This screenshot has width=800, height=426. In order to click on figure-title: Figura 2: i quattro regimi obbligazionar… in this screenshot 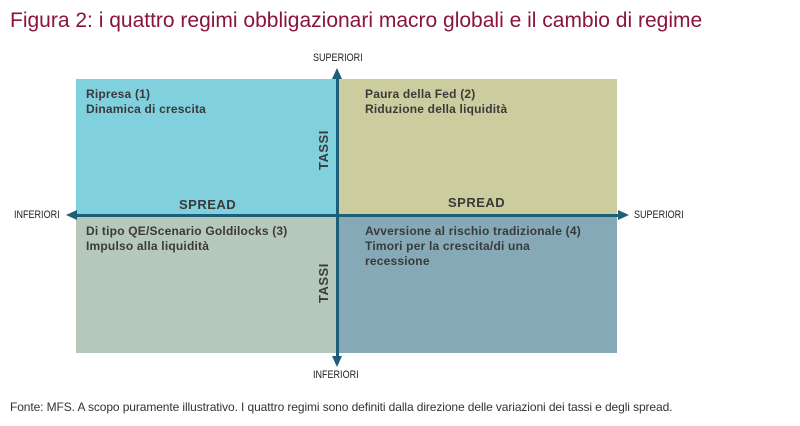, I will do `click(356, 20)`.